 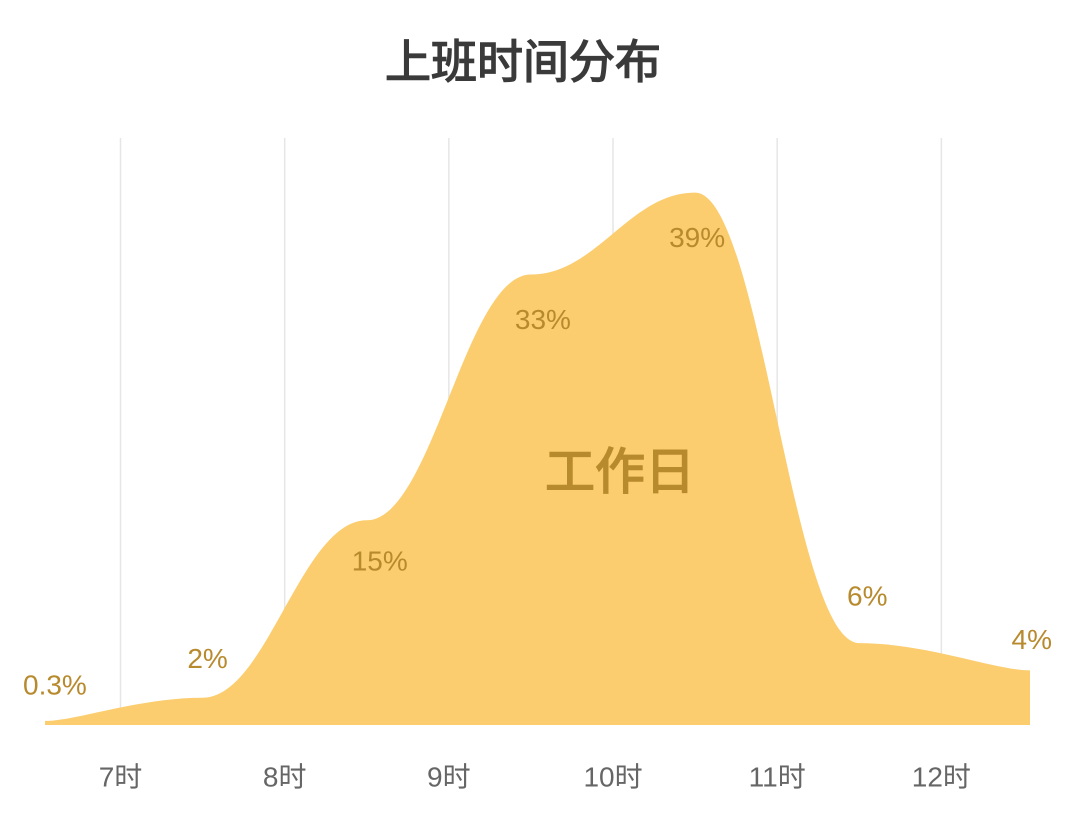 What do you see at coordinates (523, 62) in the screenshot?
I see `chart-title: 上班时间分布` at bounding box center [523, 62].